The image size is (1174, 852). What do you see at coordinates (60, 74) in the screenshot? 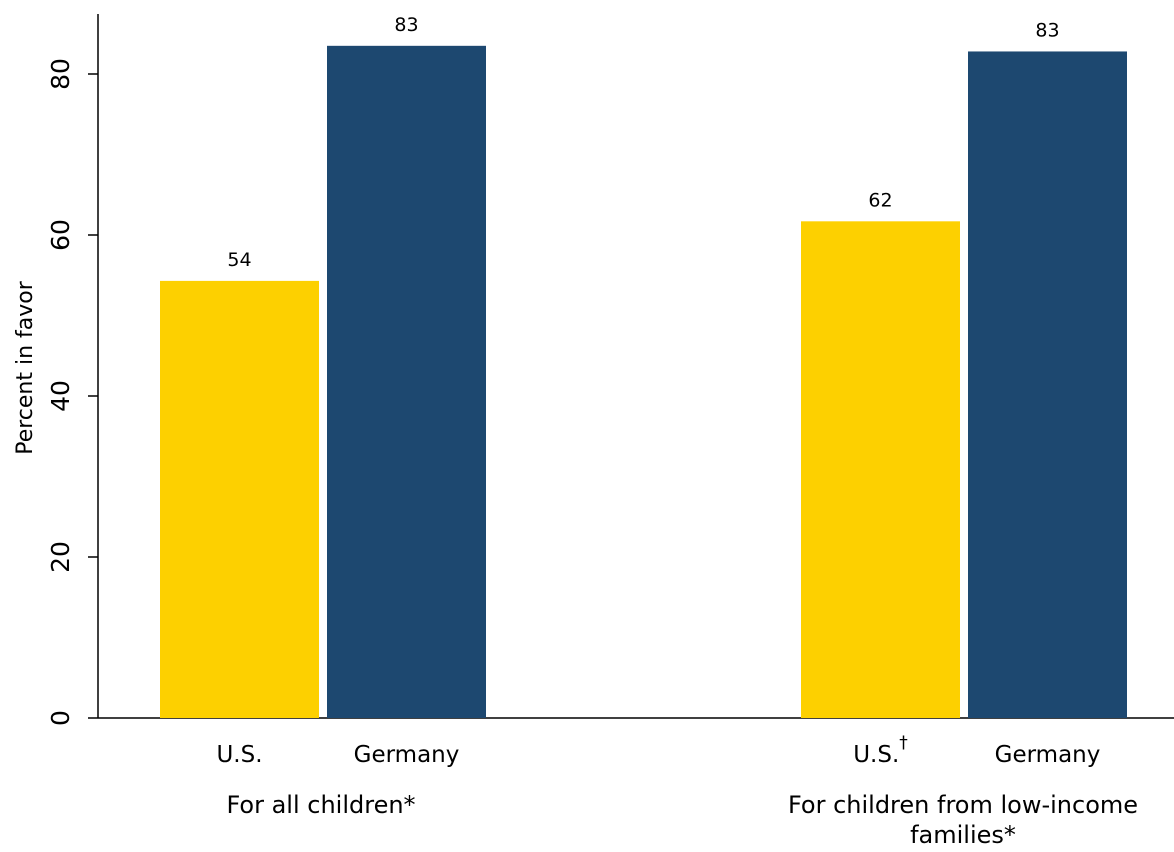
I see `y-tick-label: 80` at bounding box center [60, 74].